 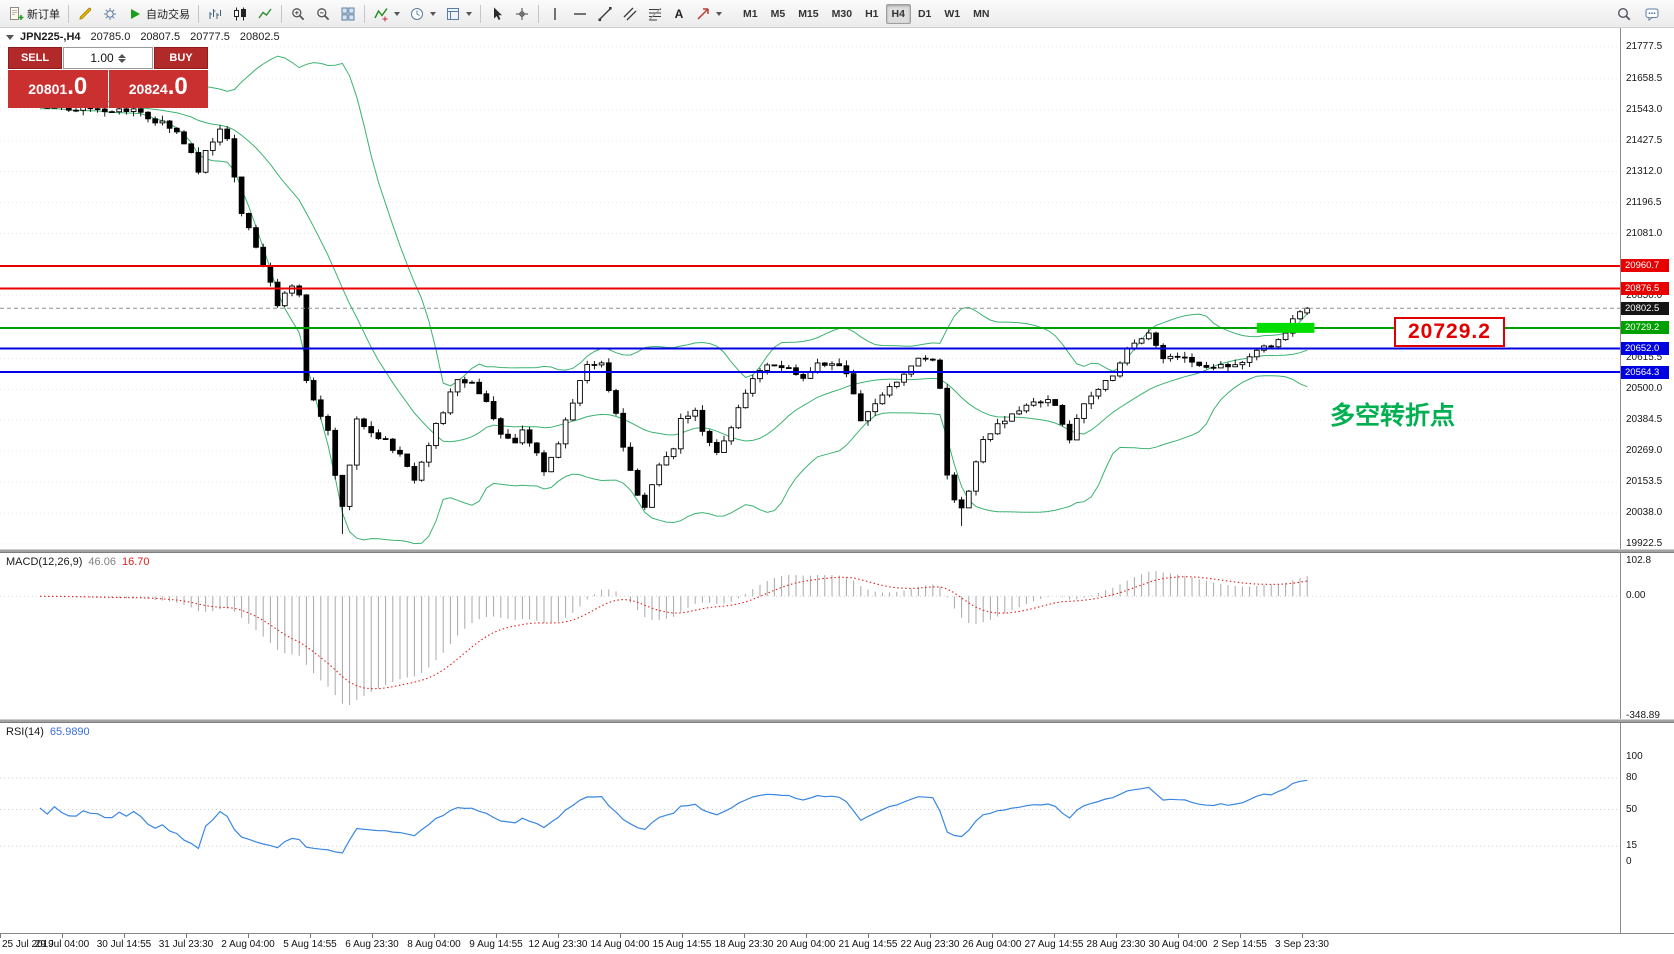 What do you see at coordinates (1624, 14) in the screenshot?
I see `search-button` at bounding box center [1624, 14].